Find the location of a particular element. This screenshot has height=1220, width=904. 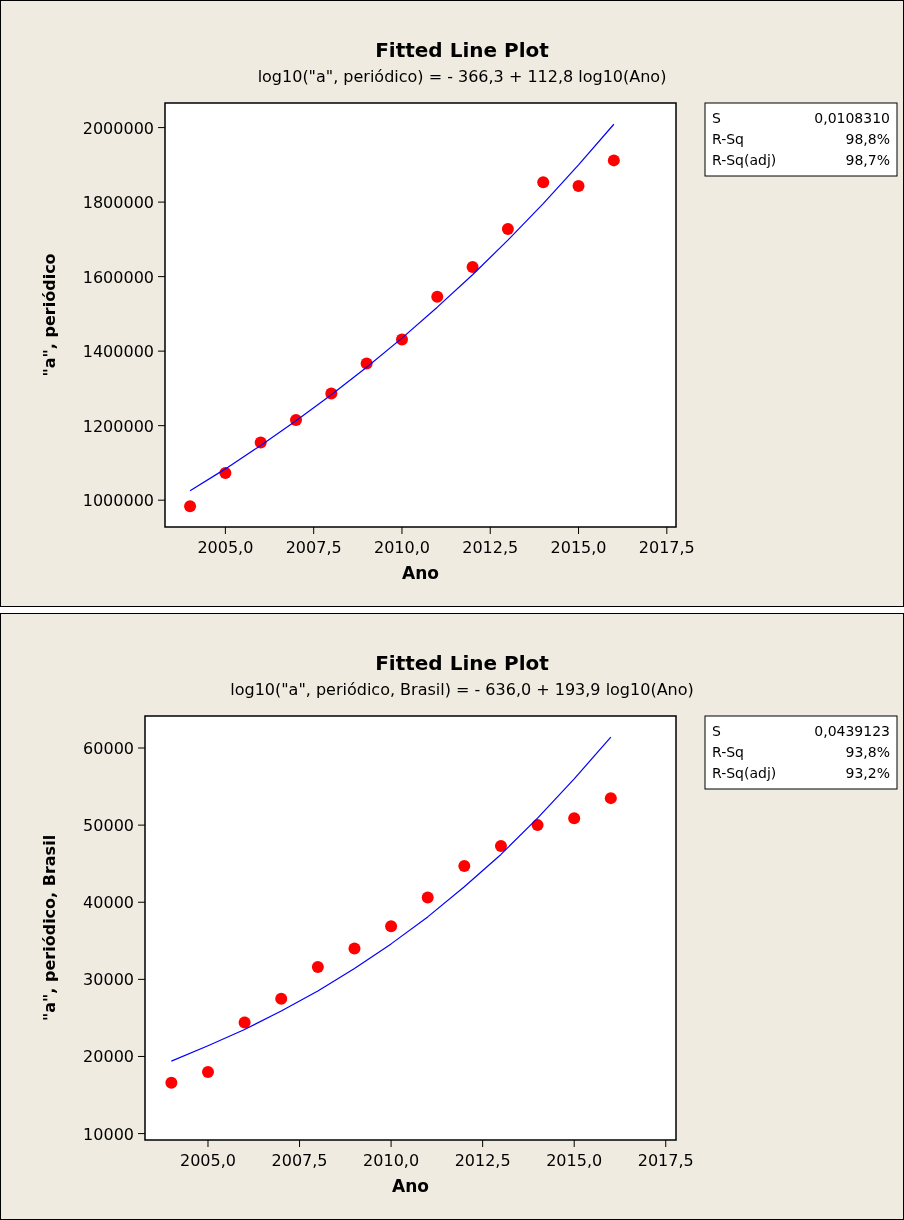

y-tick-label: 2000000 is located at coordinates (118, 128).